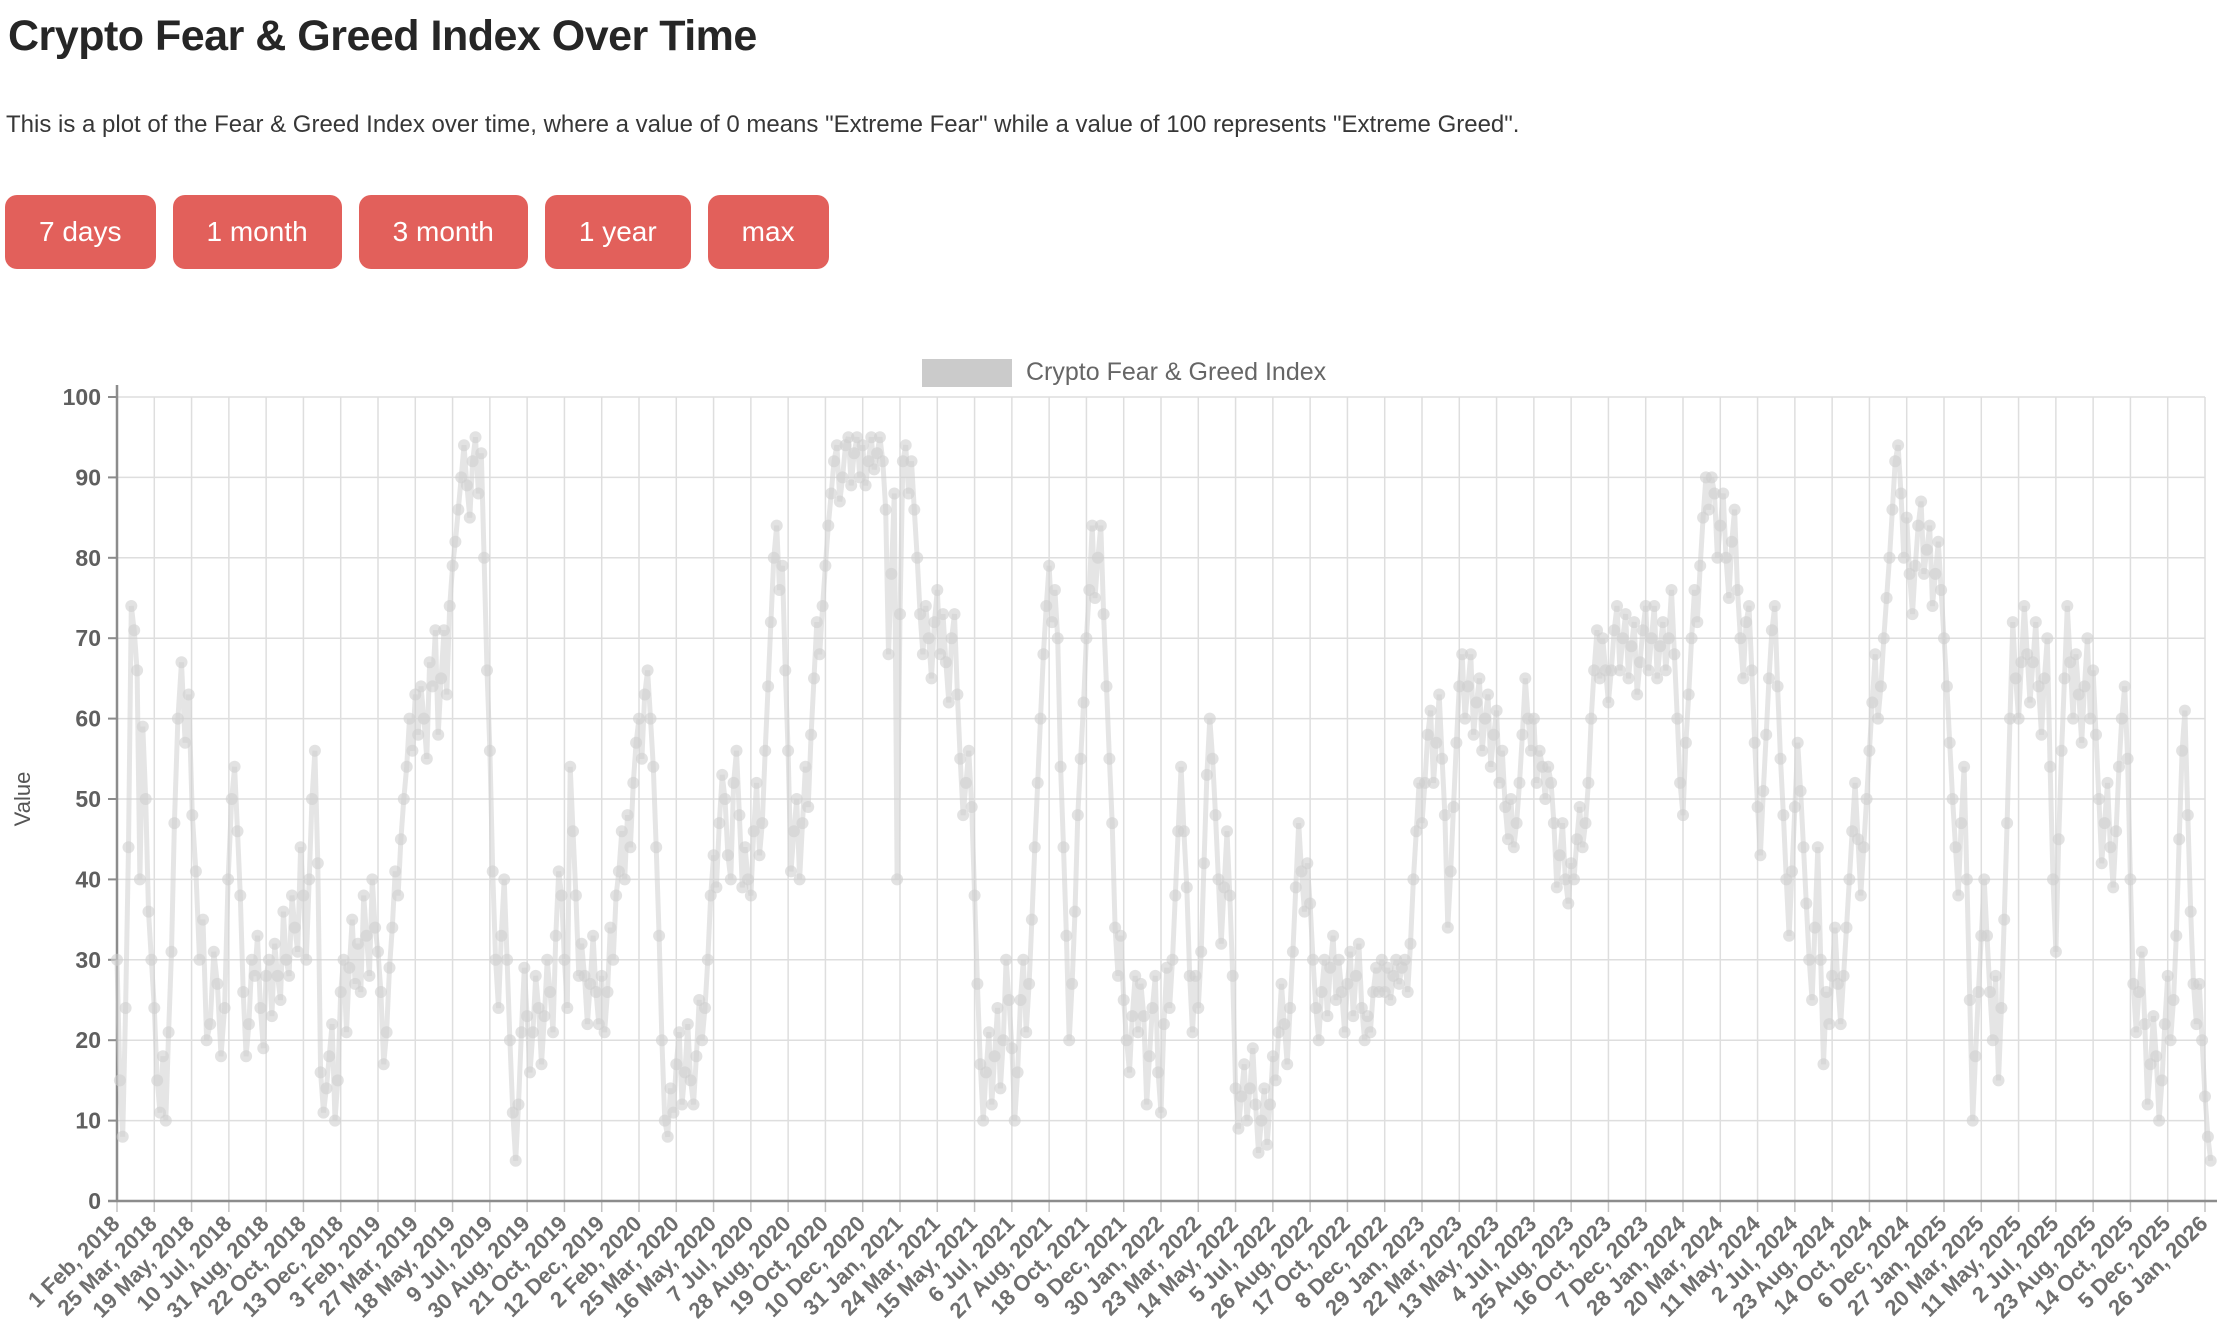 This screenshot has height=1342, width=2236. I want to click on svg-text: 60, so click(88, 719).